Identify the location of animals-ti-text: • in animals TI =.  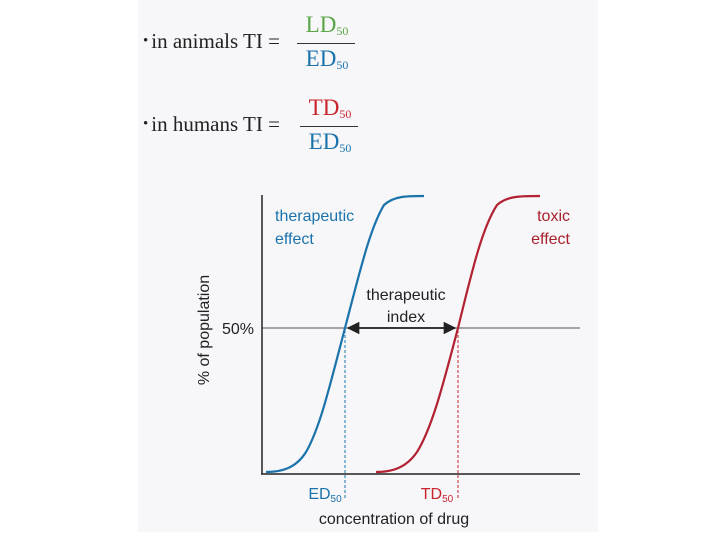
(211, 41).